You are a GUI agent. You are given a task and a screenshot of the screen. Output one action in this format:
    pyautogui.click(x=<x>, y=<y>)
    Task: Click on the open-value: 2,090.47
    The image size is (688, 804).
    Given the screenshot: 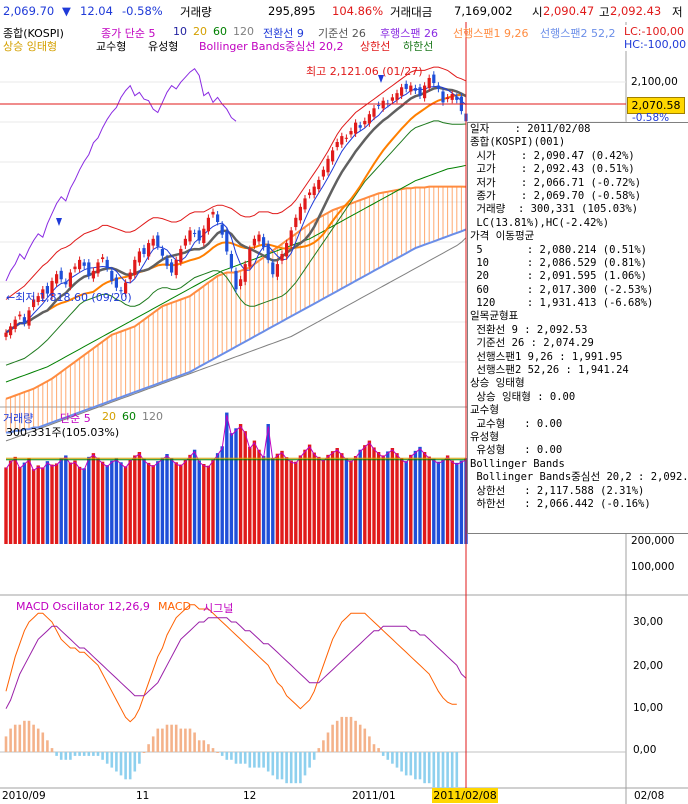 What is the action you would take?
    pyautogui.click(x=569, y=11)
    